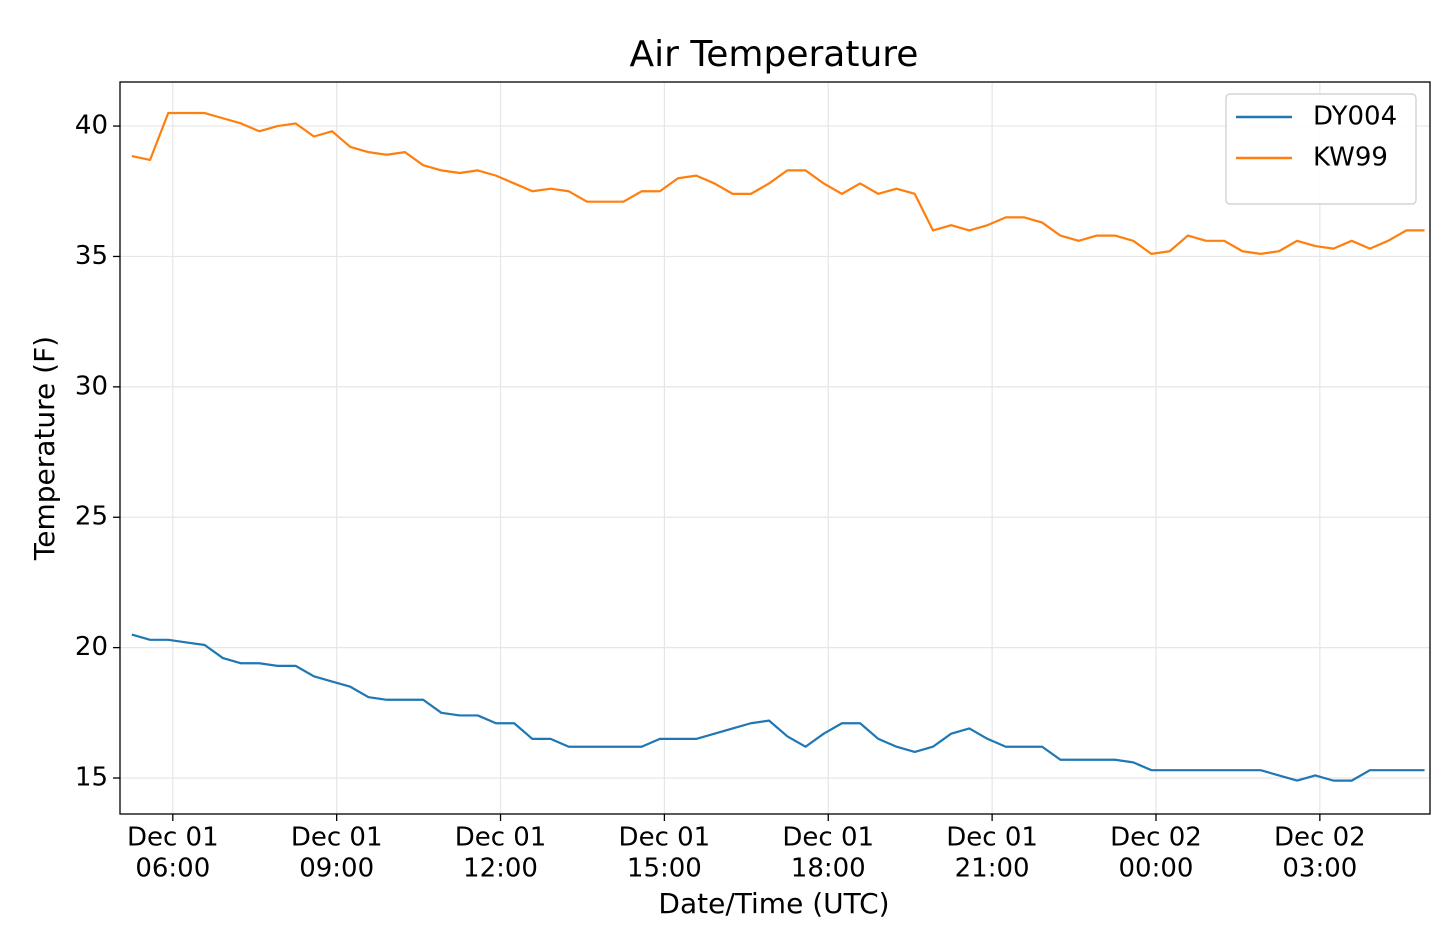  I want to click on y-tick-label: 30, so click(91, 386).